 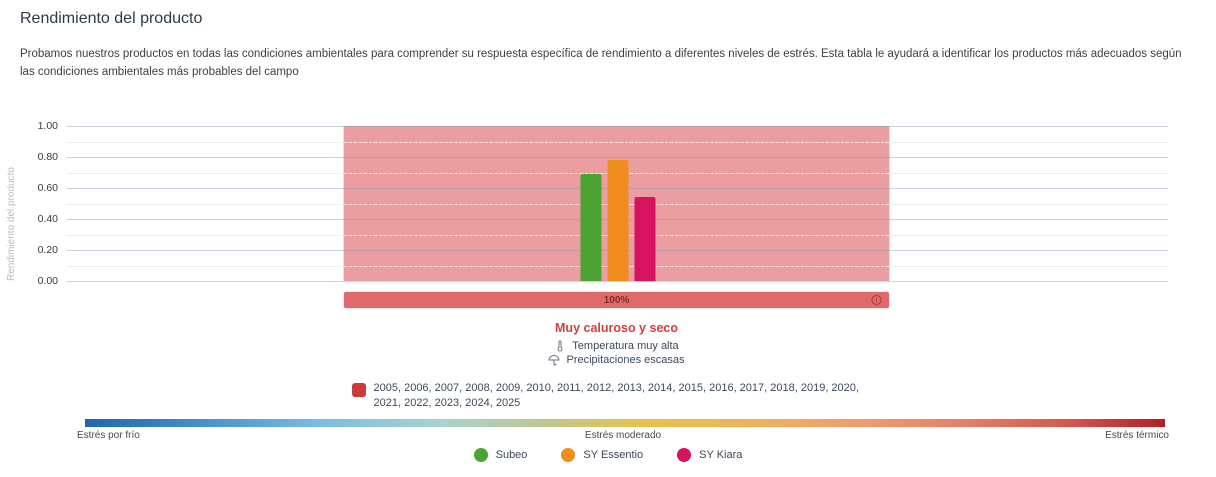 What do you see at coordinates (47, 281) in the screenshot?
I see `y-tick-label: 0.00` at bounding box center [47, 281].